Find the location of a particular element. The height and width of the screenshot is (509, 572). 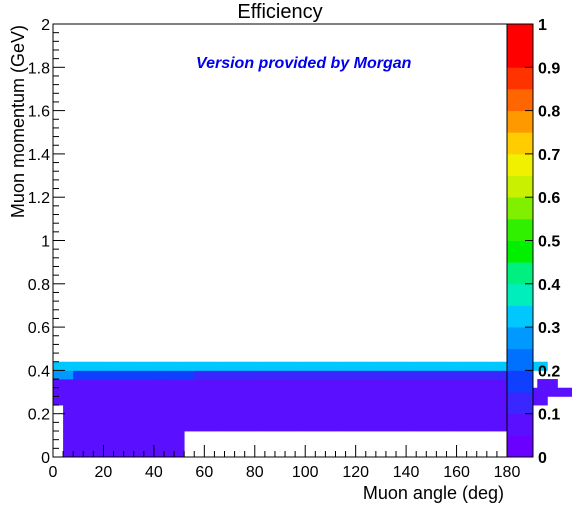

x-tick-label: 140 is located at coordinates (406, 472).